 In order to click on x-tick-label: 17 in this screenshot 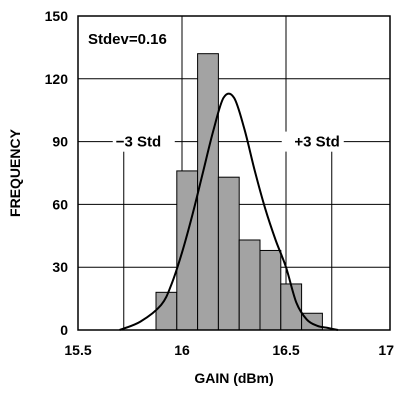, I will do `click(386, 350)`.